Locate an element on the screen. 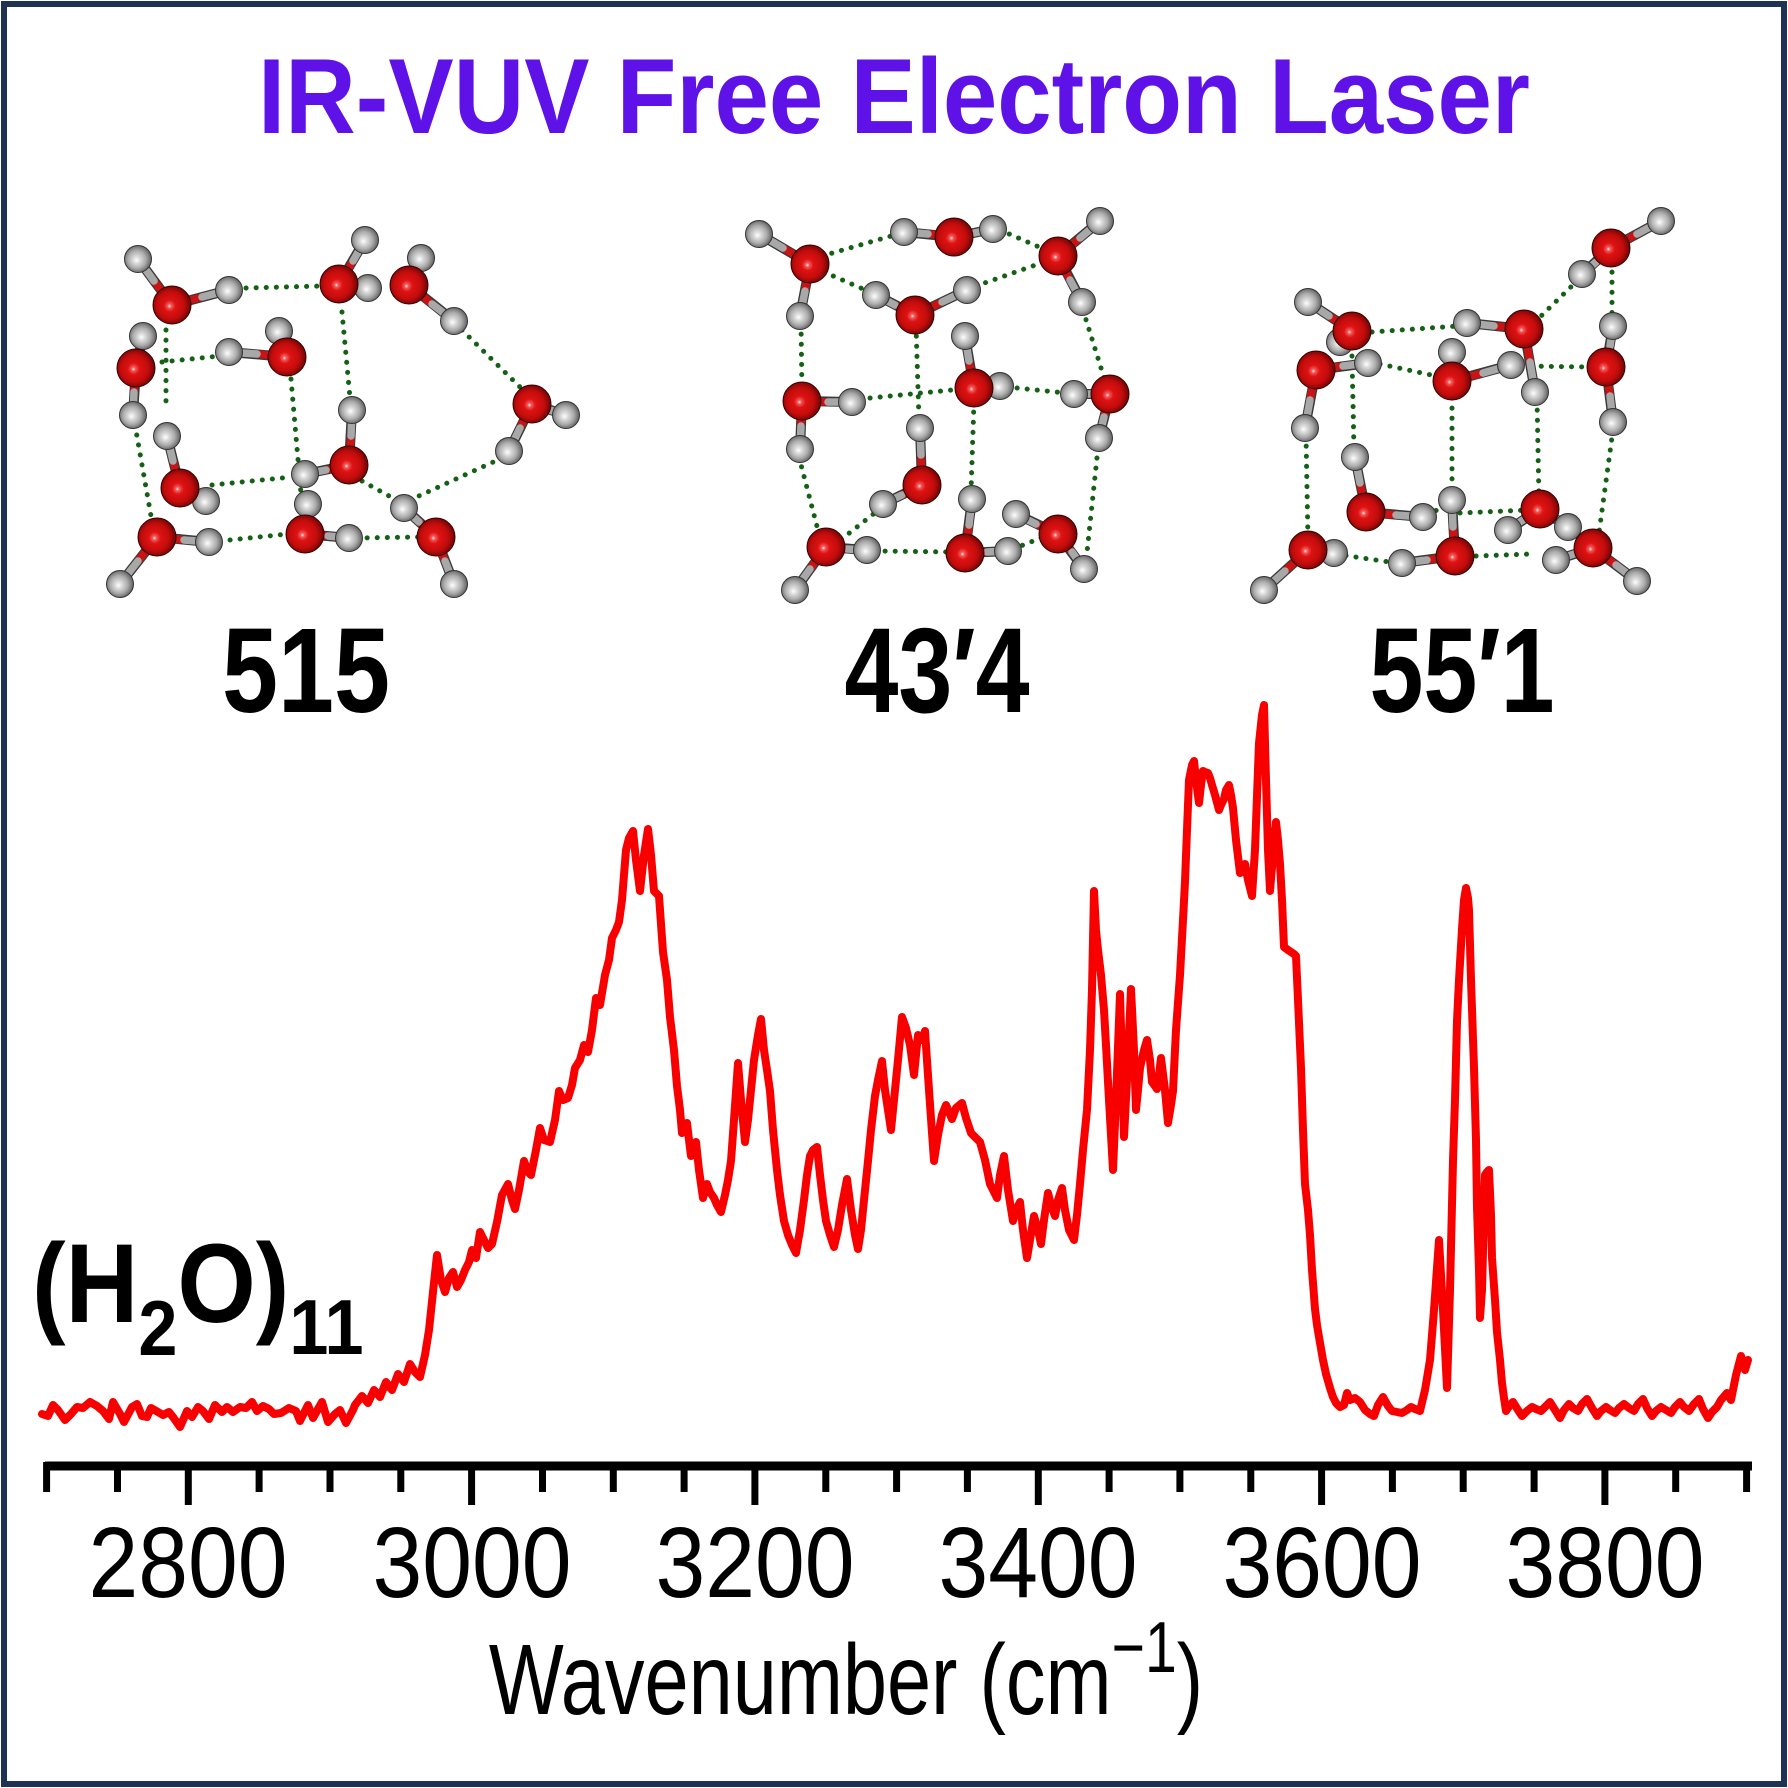 The width and height of the screenshot is (1788, 1788). svg-text: 55′1 is located at coordinates (1462, 670).